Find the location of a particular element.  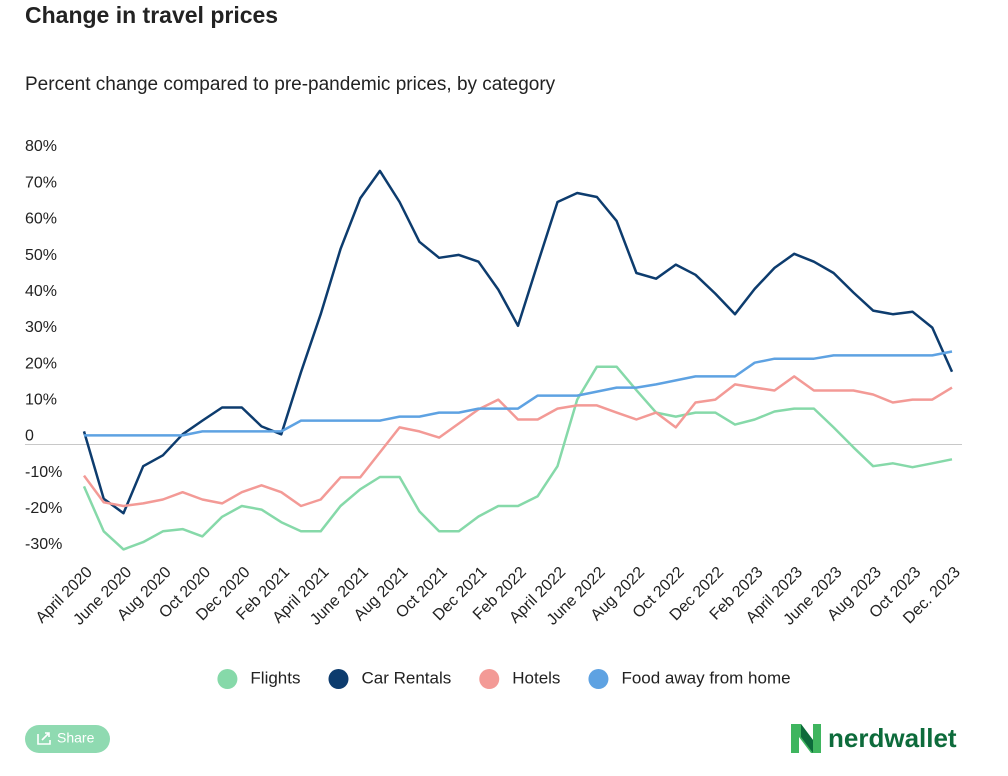

y-tick-label: -10% is located at coordinates (43, 472).